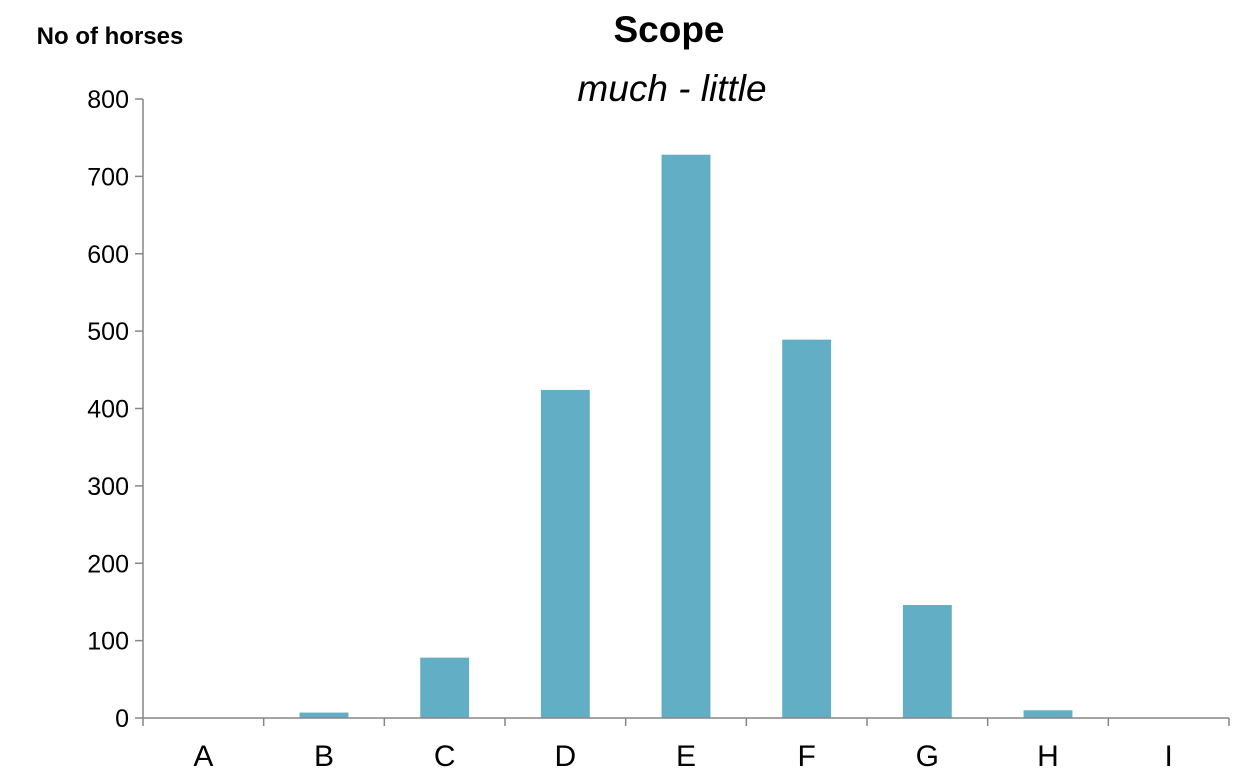 This screenshot has height=778, width=1247. Describe the element at coordinates (324, 756) in the screenshot. I see `x-tick-label: B` at that location.